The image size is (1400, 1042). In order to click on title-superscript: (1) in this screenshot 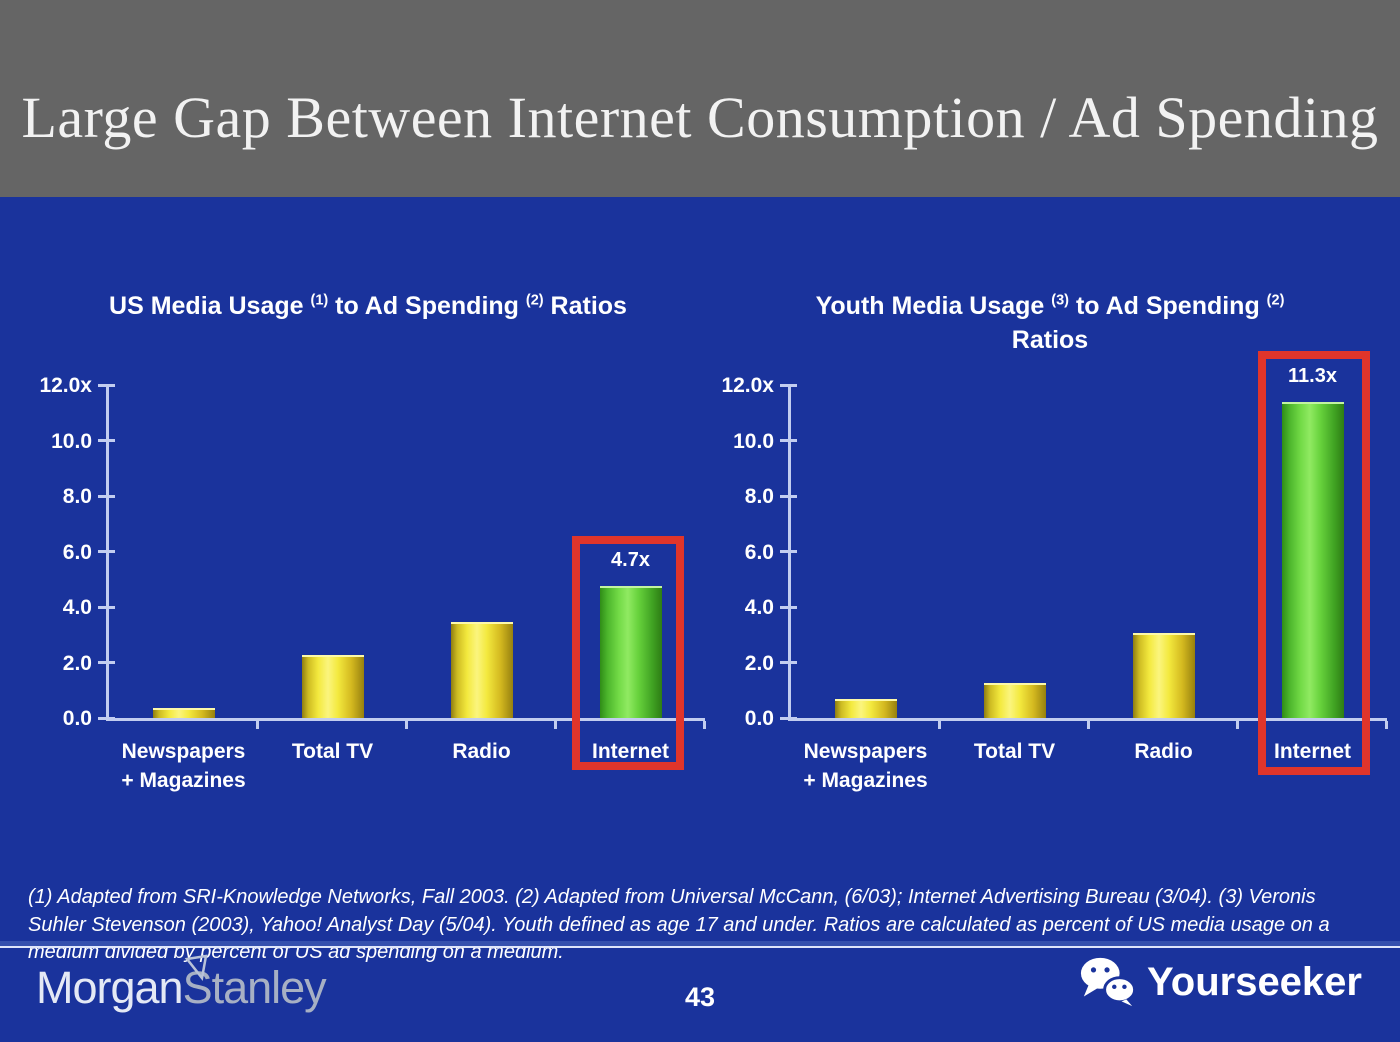, I will do `click(319, 300)`.